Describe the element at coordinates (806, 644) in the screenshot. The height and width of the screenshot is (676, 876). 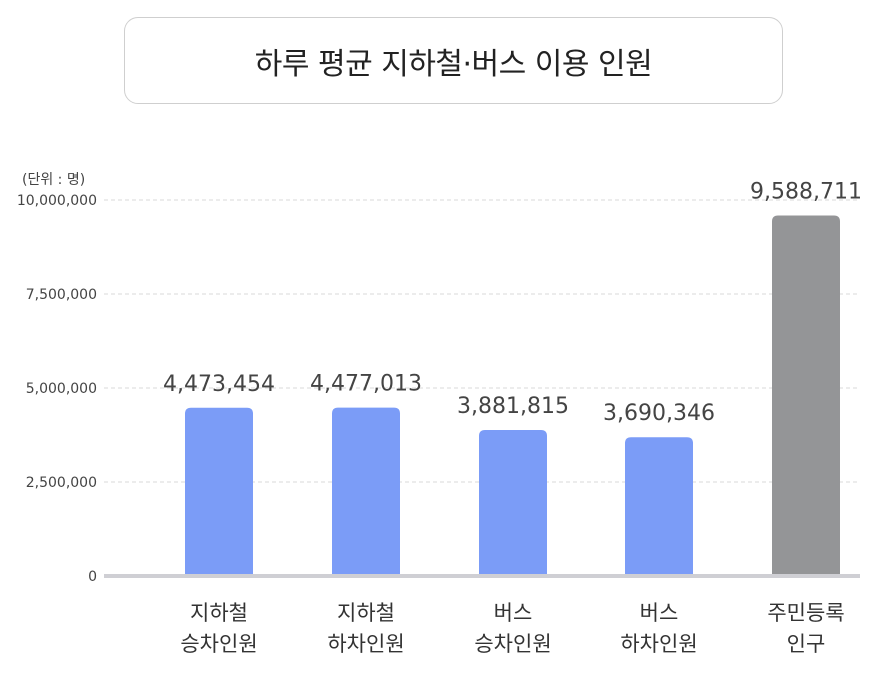
I see `x-tick-label: 인구` at that location.